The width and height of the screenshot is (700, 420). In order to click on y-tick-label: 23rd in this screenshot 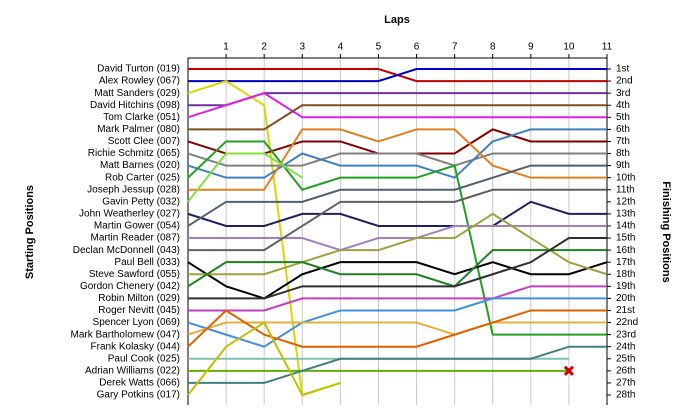, I will do `click(626, 334)`.